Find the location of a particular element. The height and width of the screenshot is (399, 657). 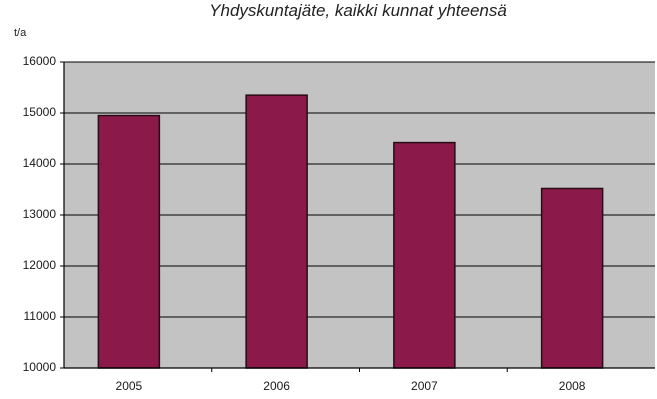

y-tick-label: 11000 is located at coordinates (40, 316).